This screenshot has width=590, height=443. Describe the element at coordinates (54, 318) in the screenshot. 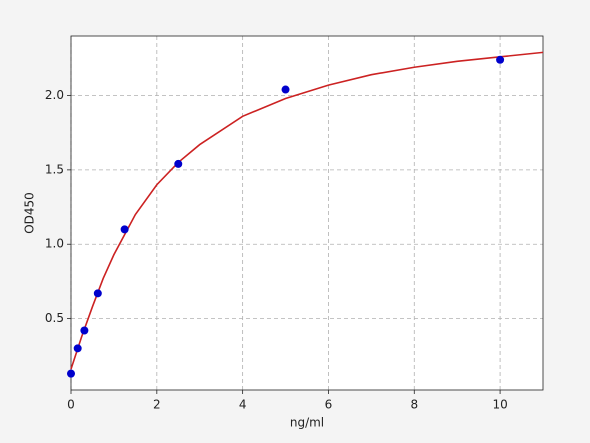

I see `y-tick-label: 0.5` at that location.